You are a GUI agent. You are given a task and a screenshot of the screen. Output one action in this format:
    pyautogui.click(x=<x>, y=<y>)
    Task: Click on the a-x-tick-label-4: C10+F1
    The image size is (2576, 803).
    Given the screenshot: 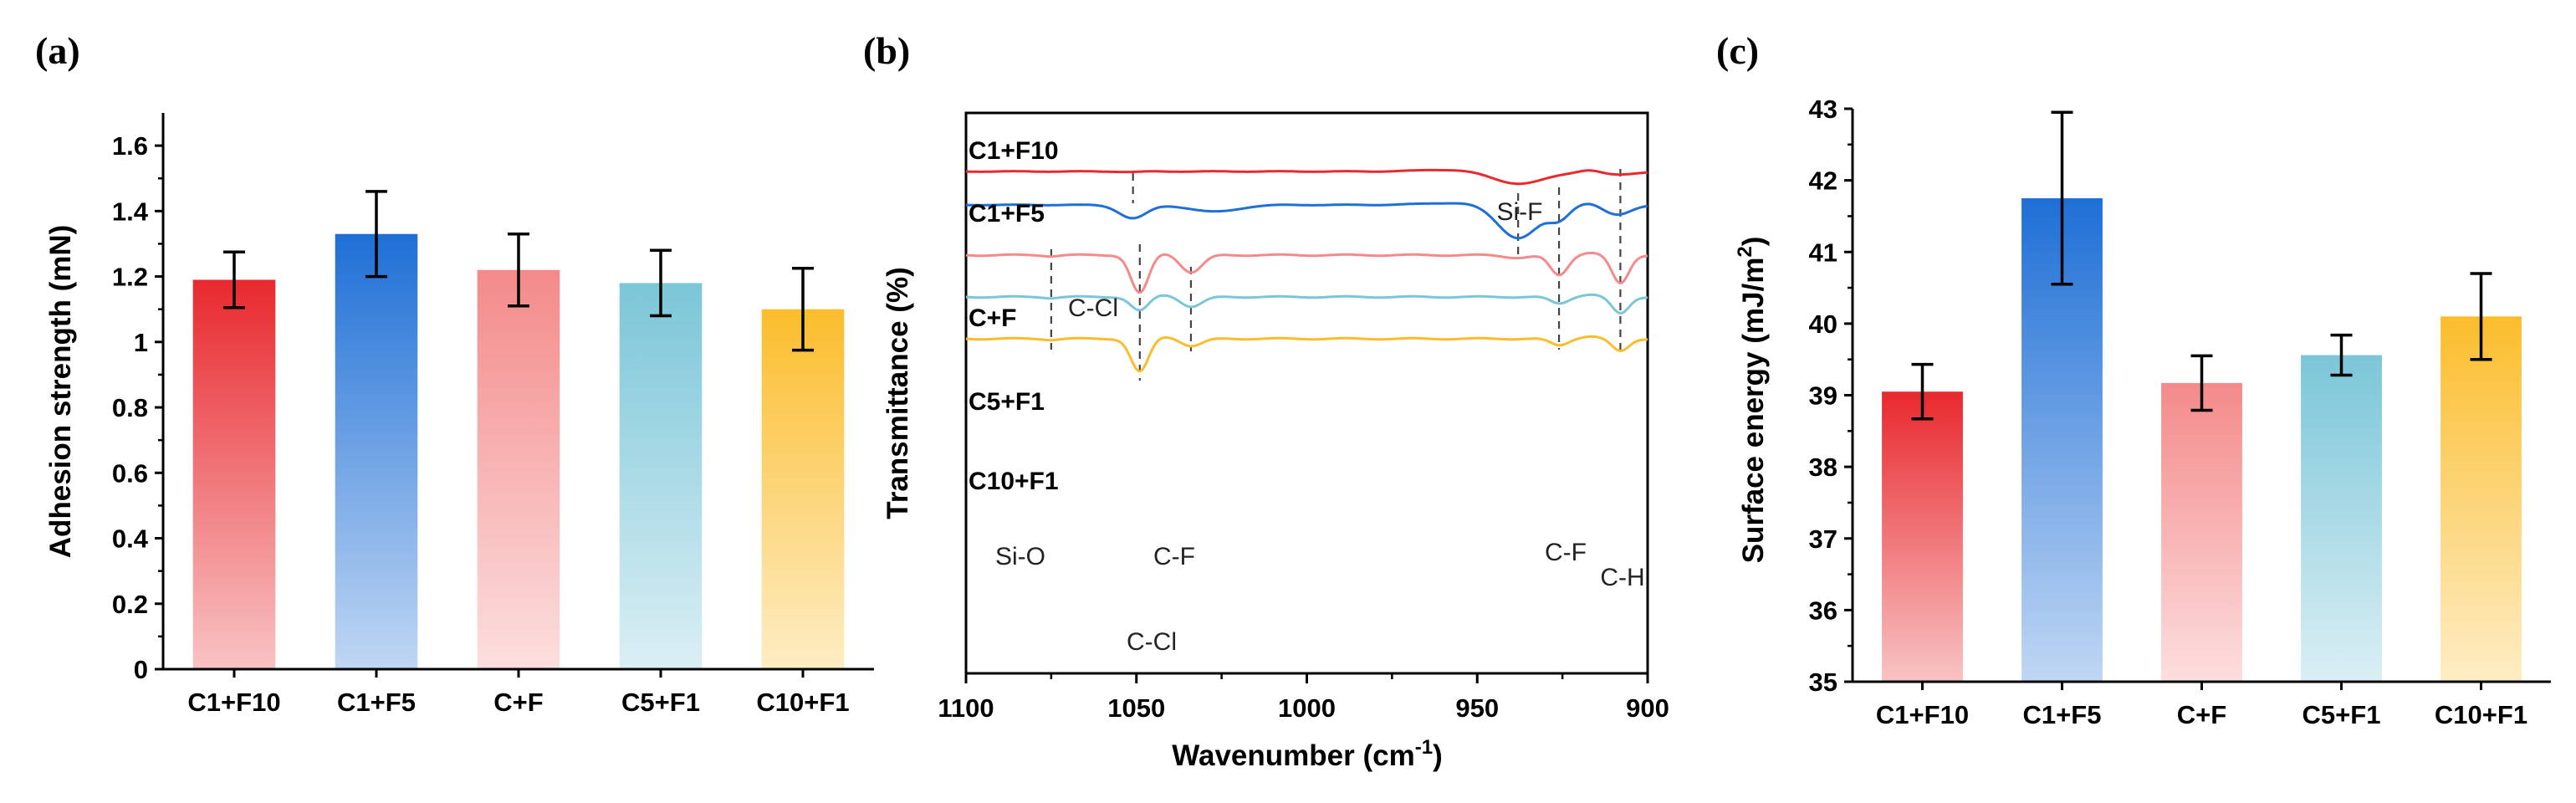 What is the action you would take?
    pyautogui.click(x=802, y=702)
    